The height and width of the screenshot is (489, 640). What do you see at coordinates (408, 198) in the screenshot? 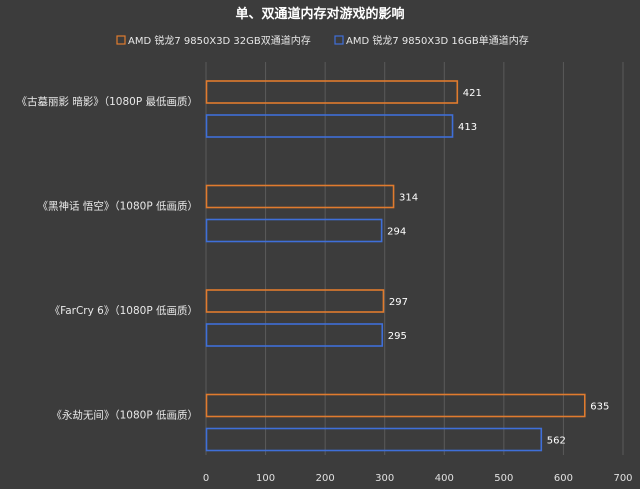
I see `data-label-series0-cat1: 314` at bounding box center [408, 198].